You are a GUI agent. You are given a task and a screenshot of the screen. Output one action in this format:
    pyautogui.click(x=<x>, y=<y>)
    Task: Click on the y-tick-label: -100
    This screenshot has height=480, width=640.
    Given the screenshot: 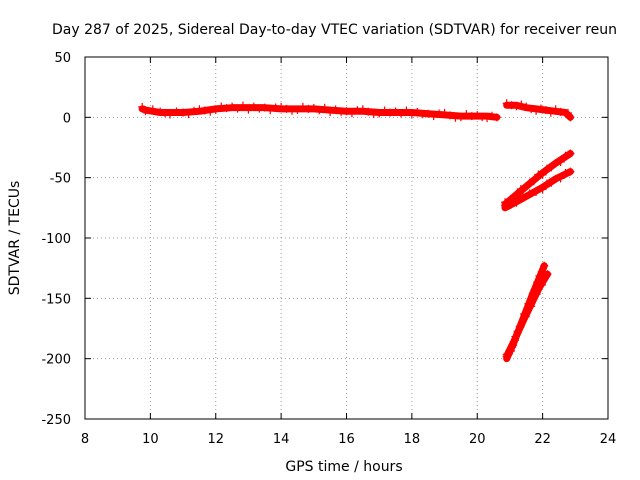 What is the action you would take?
    pyautogui.click(x=56, y=239)
    